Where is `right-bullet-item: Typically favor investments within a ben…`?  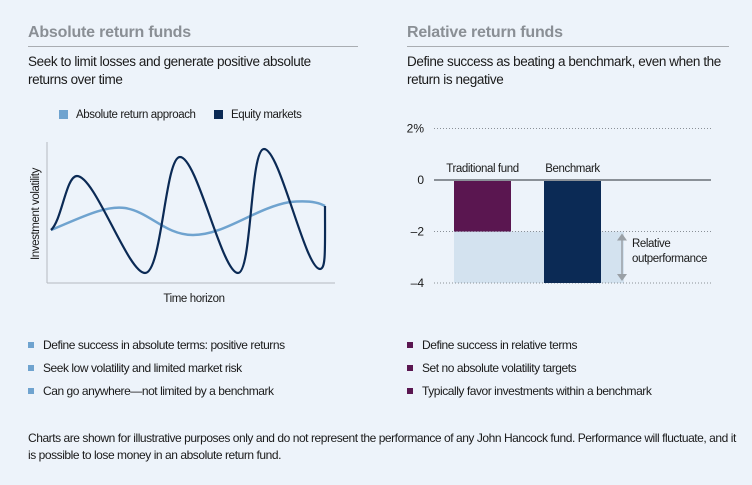 right-bullet-item: Typically favor investments within a ben… is located at coordinates (529, 391).